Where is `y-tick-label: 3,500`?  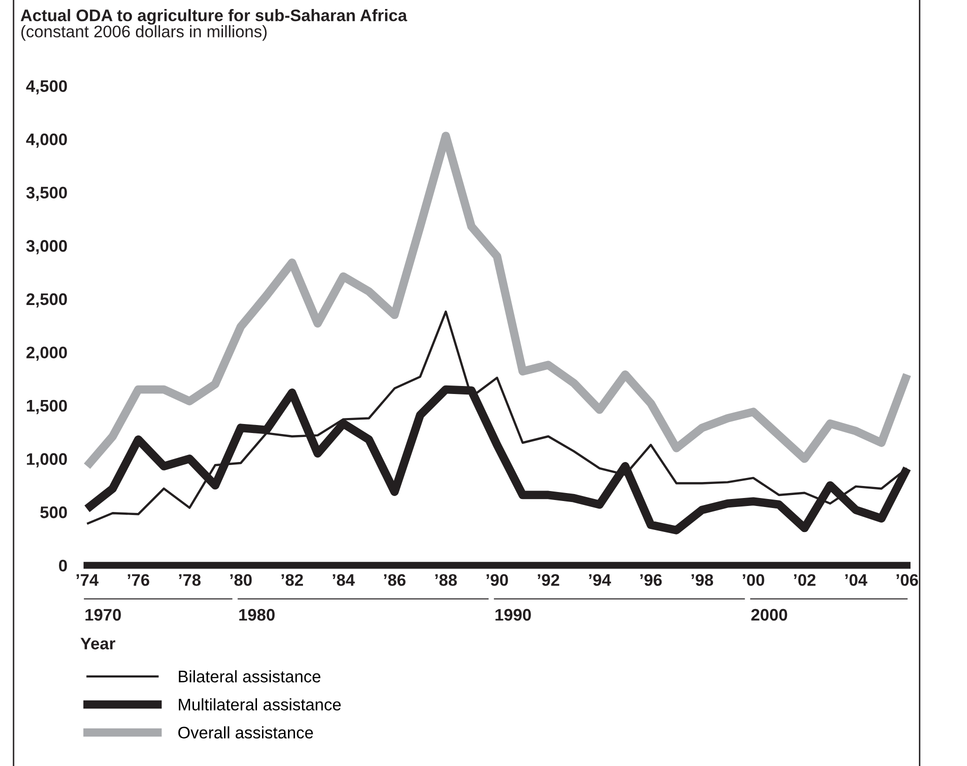
y-tick-label: 3,500 is located at coordinates (46, 193).